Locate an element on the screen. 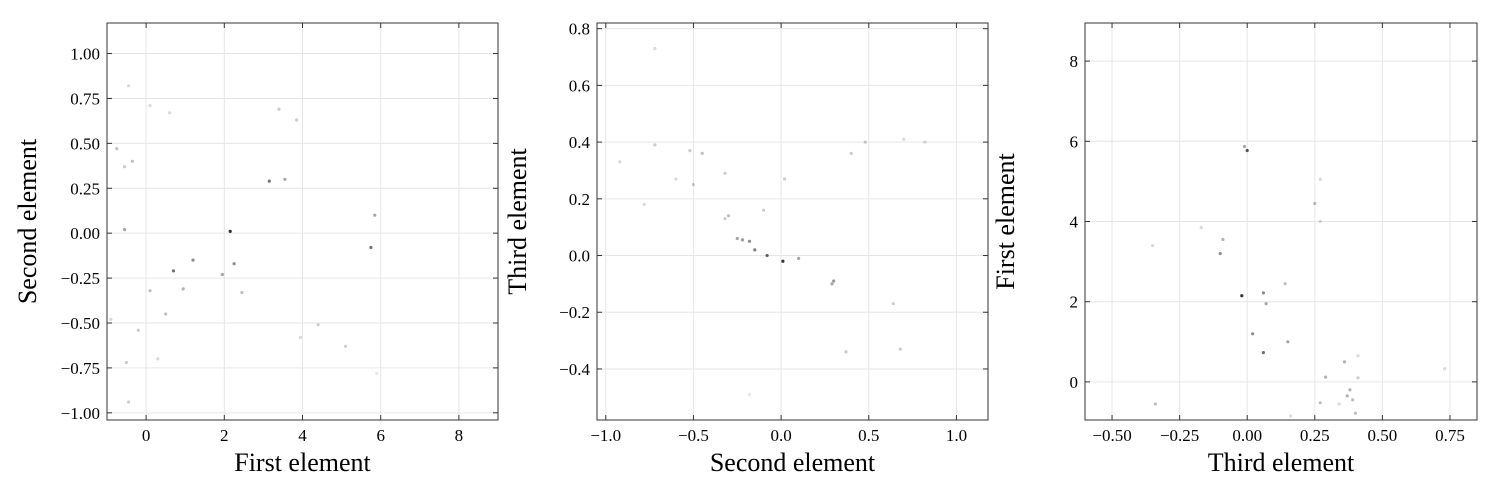  x-tick-label: −1.0 is located at coordinates (605, 435).